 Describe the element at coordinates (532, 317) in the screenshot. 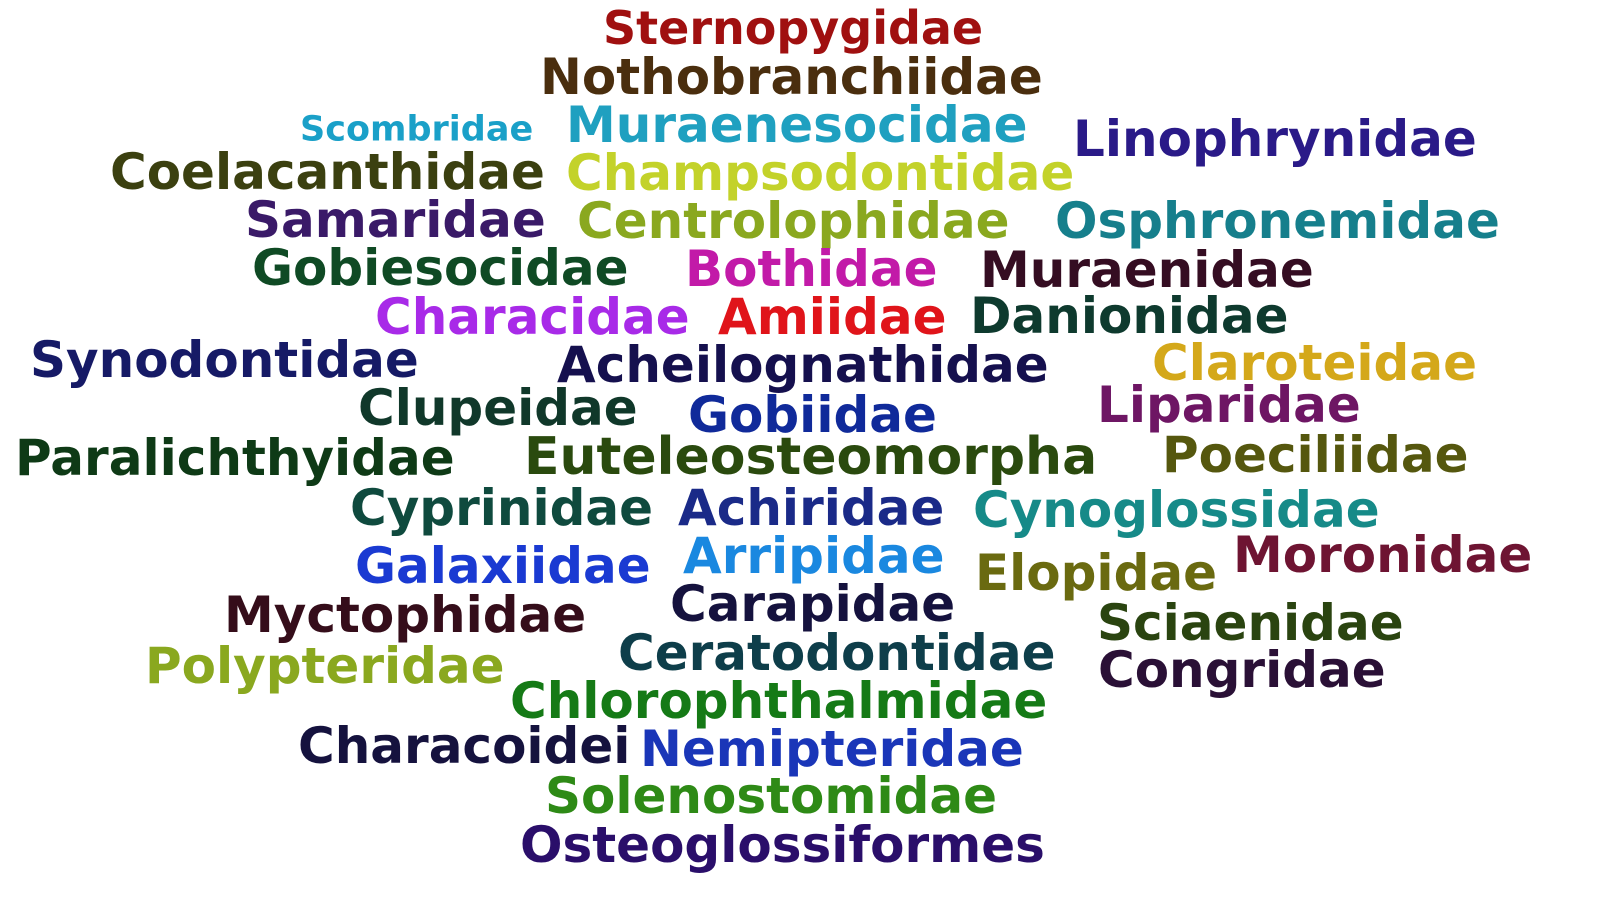

I see `word-characidae: Characidae` at that location.